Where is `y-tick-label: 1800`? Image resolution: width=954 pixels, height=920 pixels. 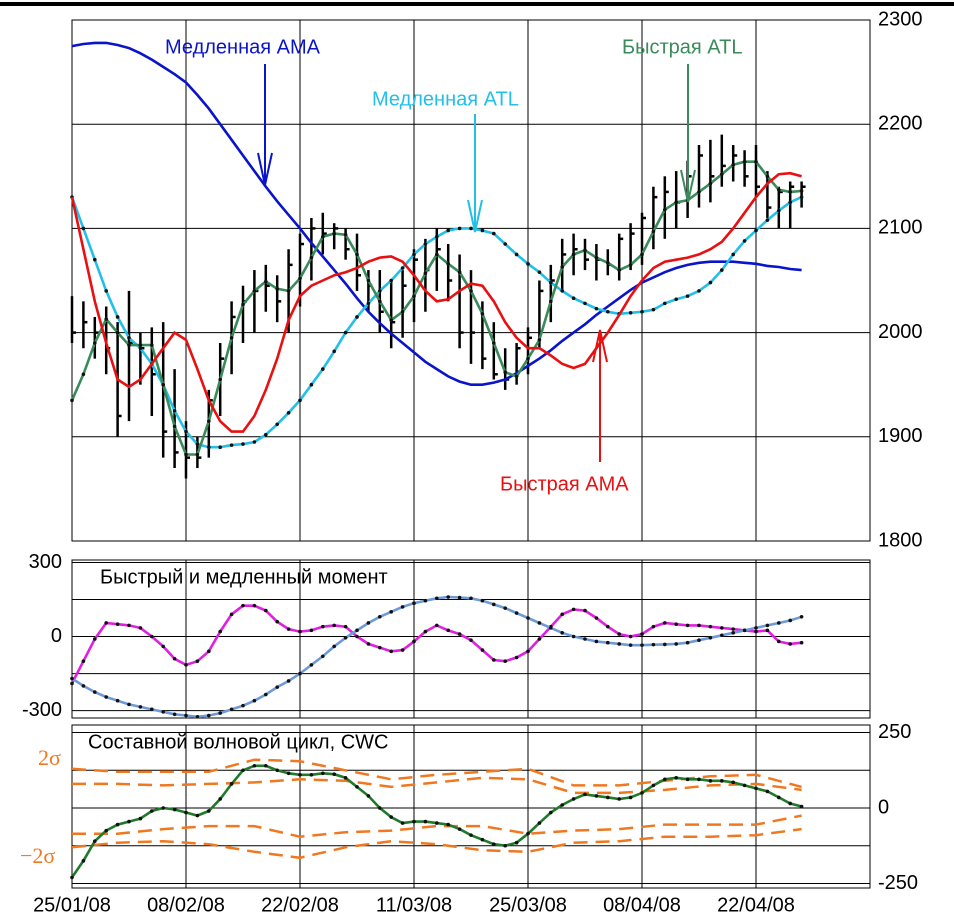 y-tick-label: 1800 is located at coordinates (900, 540).